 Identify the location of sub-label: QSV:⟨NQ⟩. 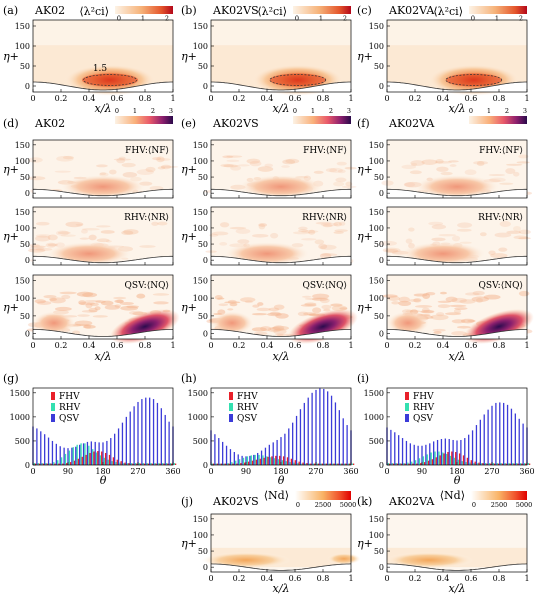
(147, 286).